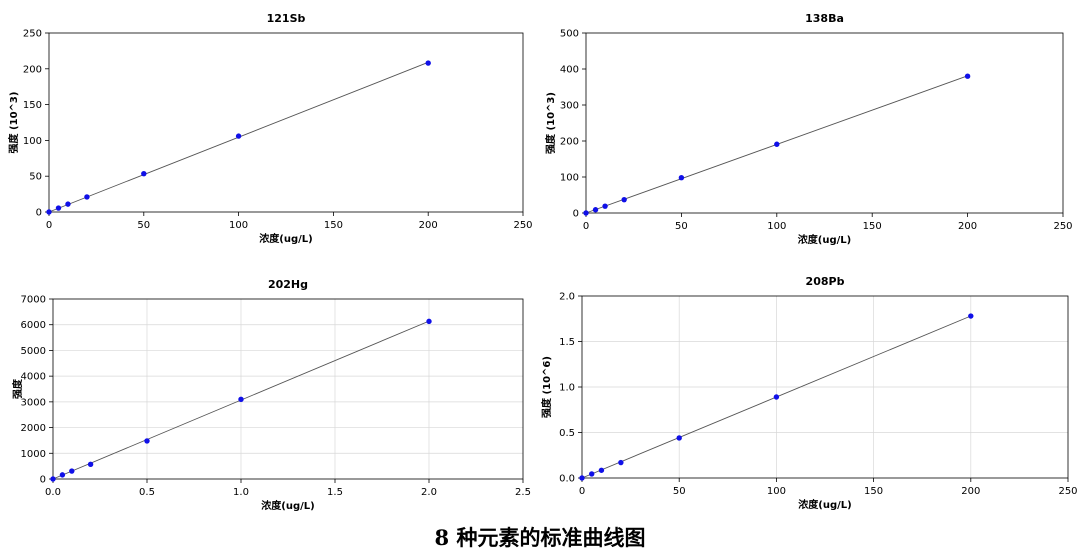 The image size is (1080, 560). What do you see at coordinates (33, 402) in the screenshot?
I see `y-tick-label: 3000` at bounding box center [33, 402].